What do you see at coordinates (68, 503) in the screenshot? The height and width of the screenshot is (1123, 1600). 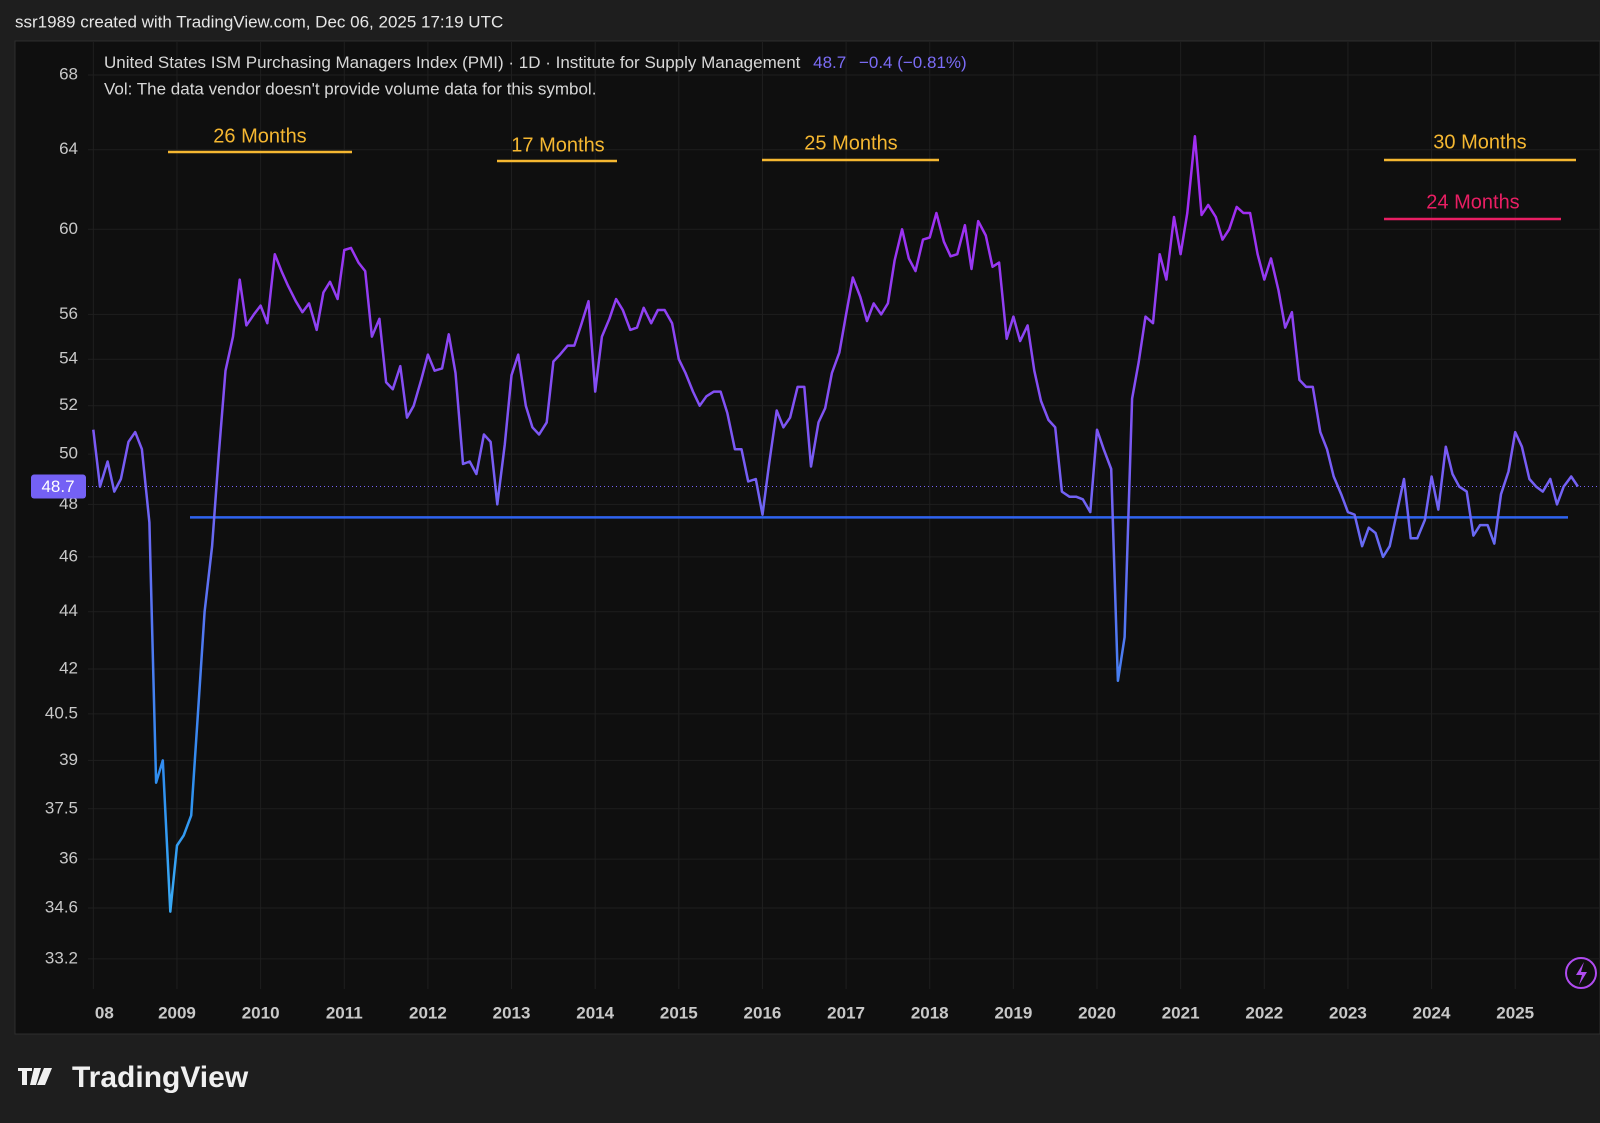 I see `y-tick-label: 48` at bounding box center [68, 503].